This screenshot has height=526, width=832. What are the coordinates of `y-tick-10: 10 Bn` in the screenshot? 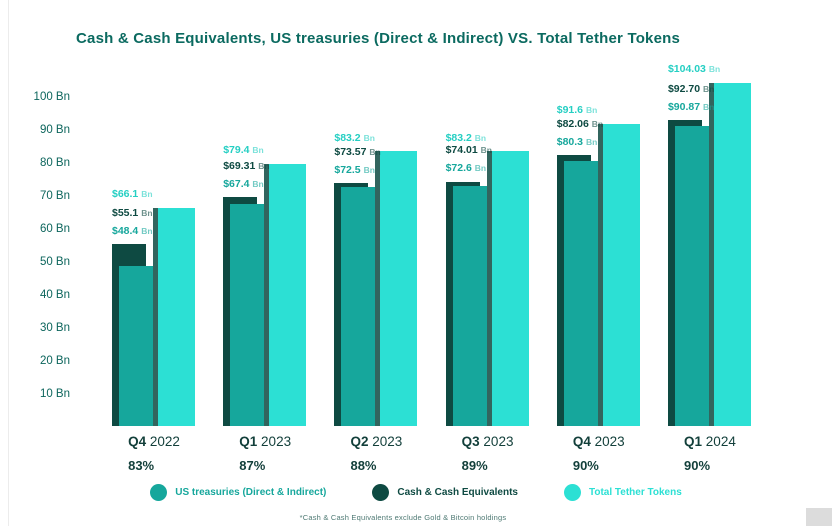 It's located at (54, 394).